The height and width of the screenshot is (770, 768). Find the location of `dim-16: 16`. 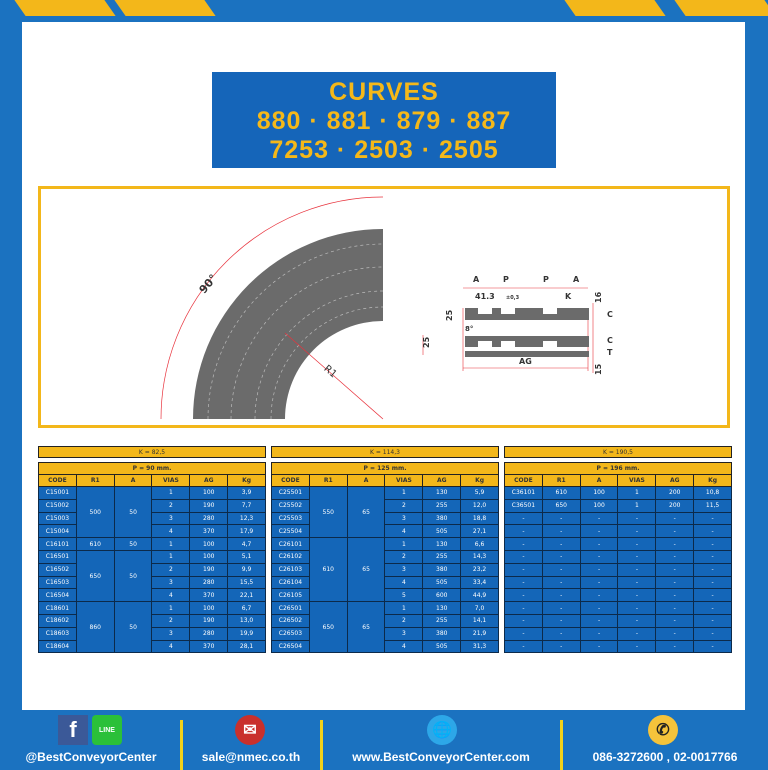

dim-16: 16 is located at coordinates (598, 297).